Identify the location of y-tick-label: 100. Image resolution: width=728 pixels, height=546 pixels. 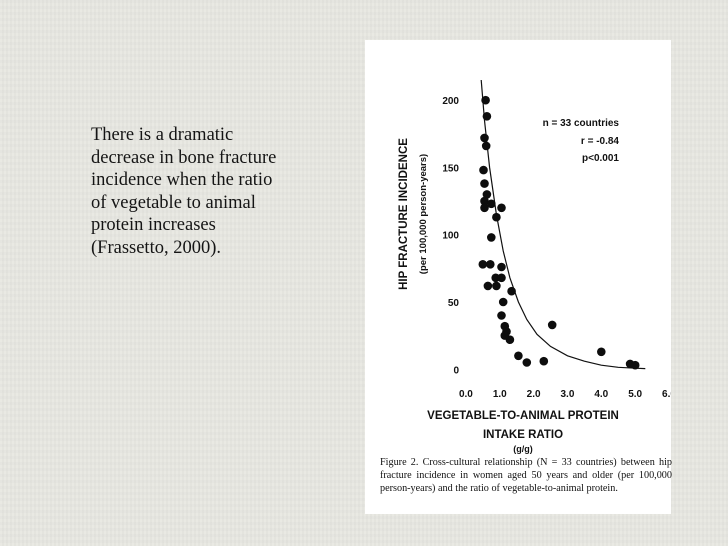
(450, 236).